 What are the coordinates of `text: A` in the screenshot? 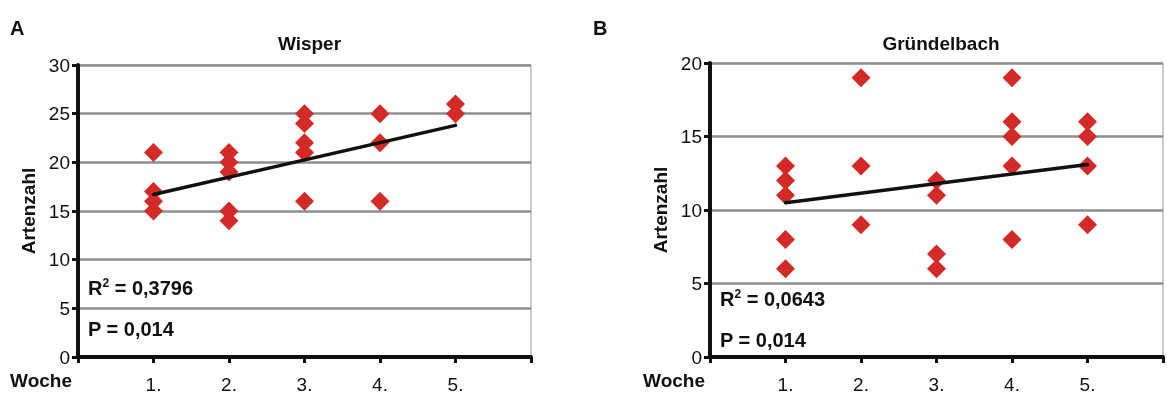 It's located at (17, 28).